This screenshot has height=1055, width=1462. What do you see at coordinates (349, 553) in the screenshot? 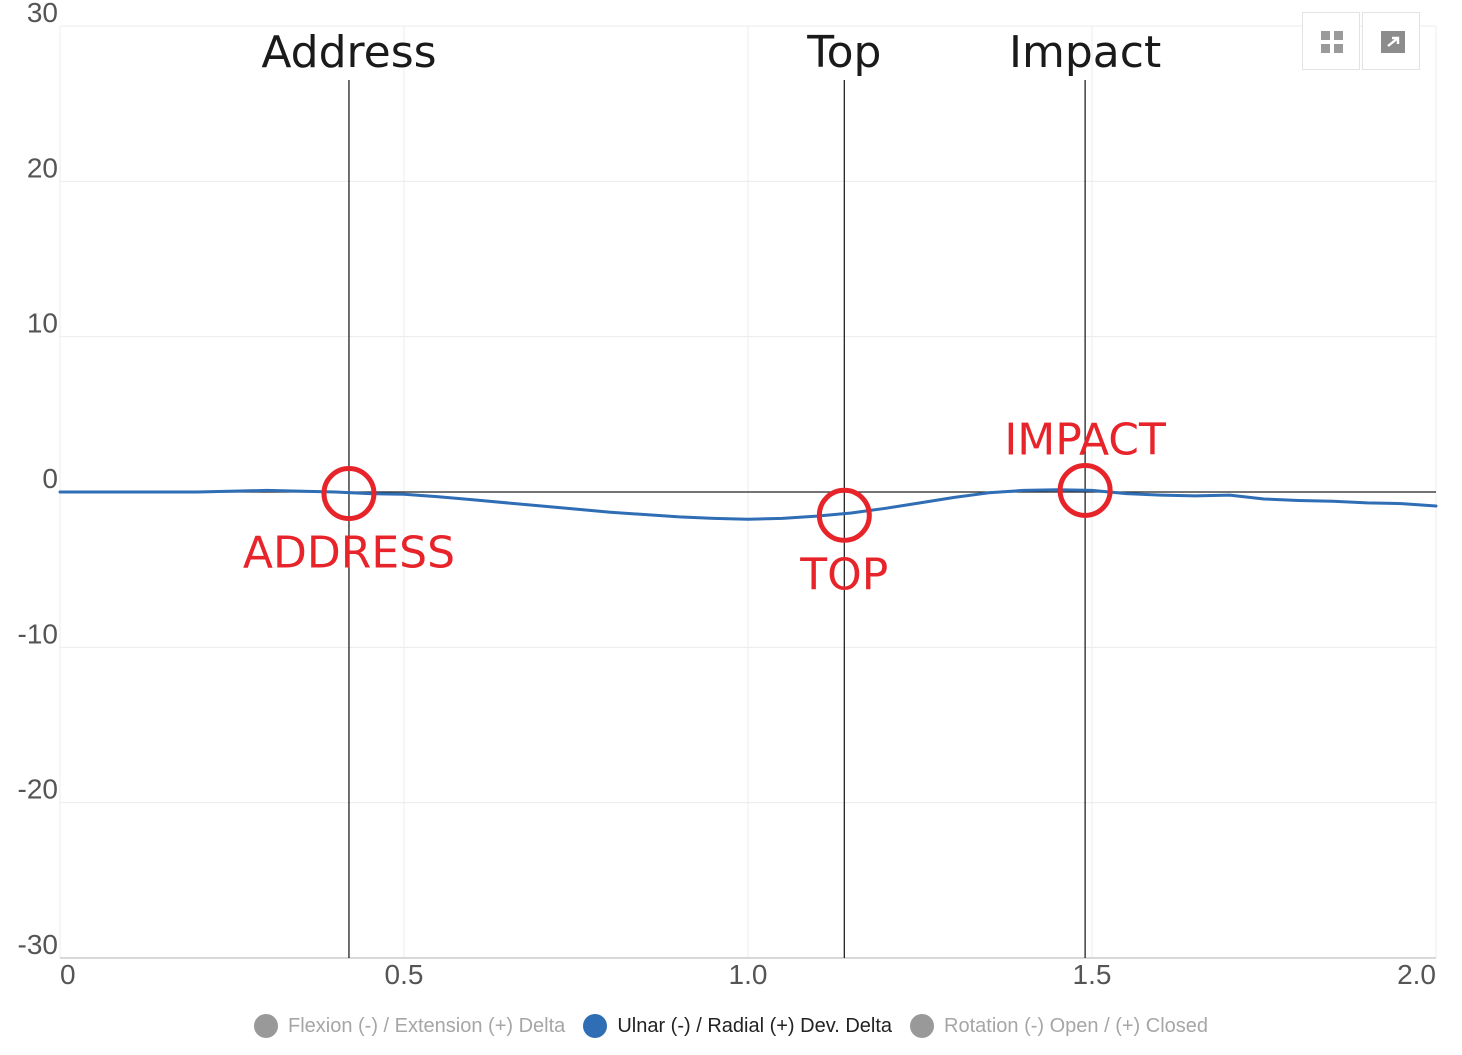
I see `event-marker-label: ADDRESS` at bounding box center [349, 553].